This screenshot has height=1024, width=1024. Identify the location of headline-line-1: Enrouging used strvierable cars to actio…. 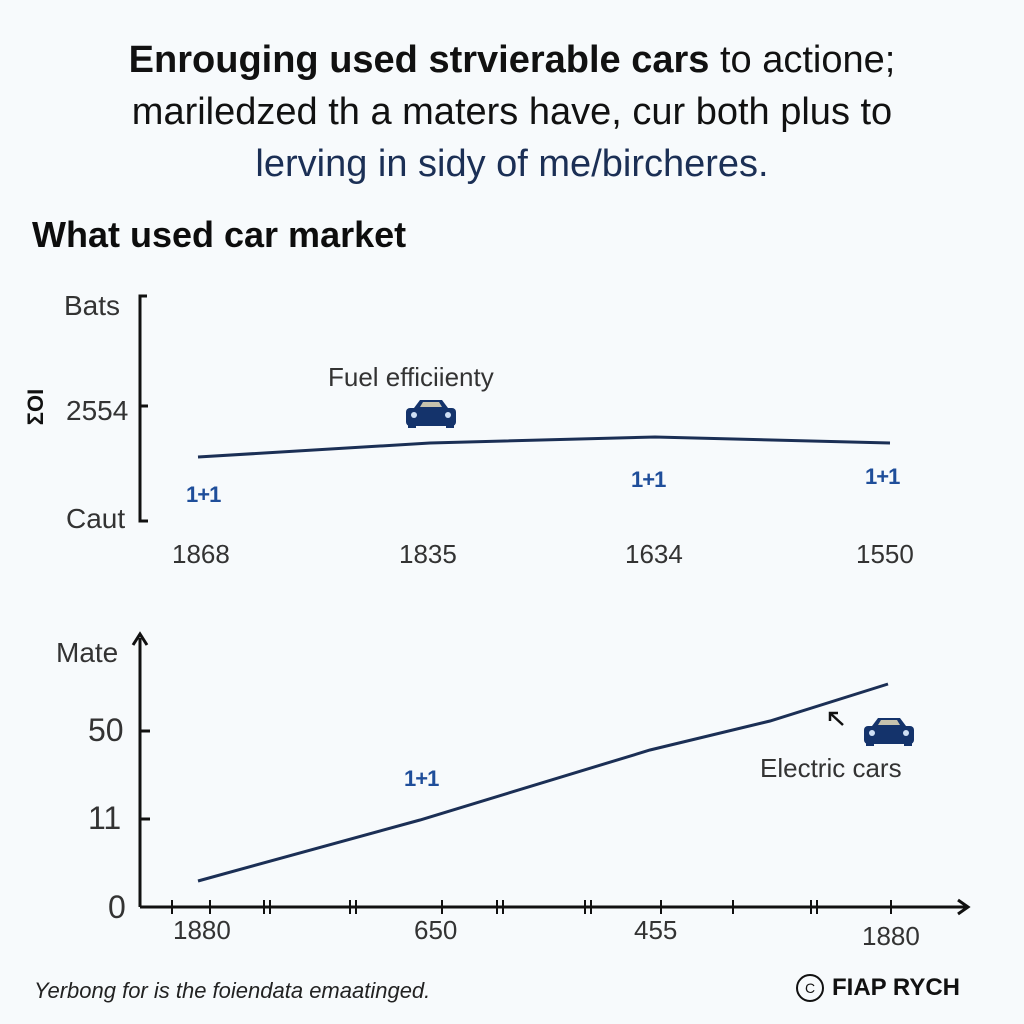
(512, 60).